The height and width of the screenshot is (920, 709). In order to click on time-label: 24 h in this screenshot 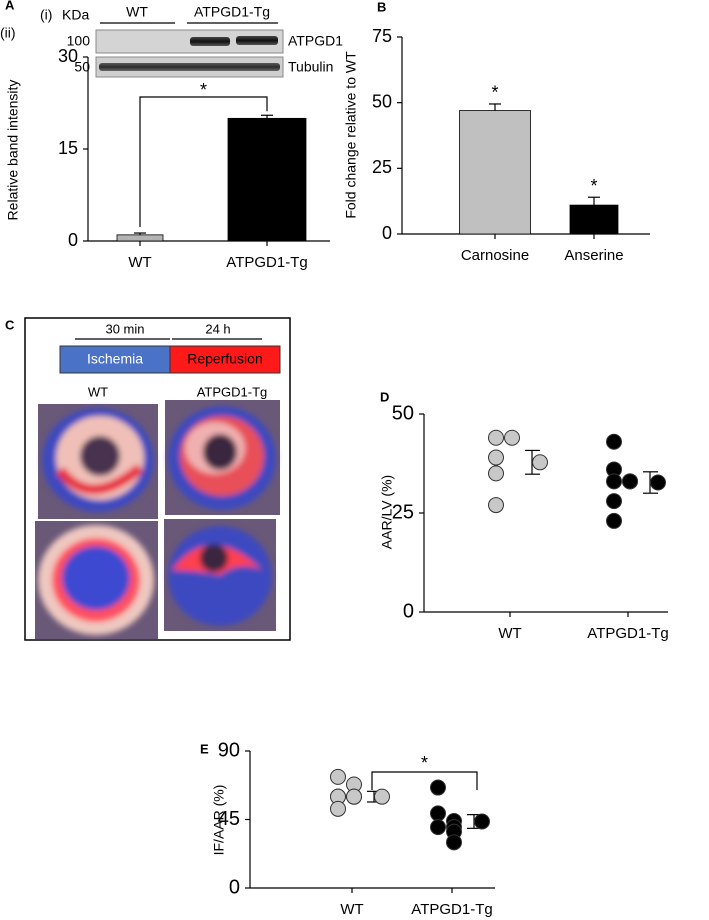, I will do `click(217, 328)`.